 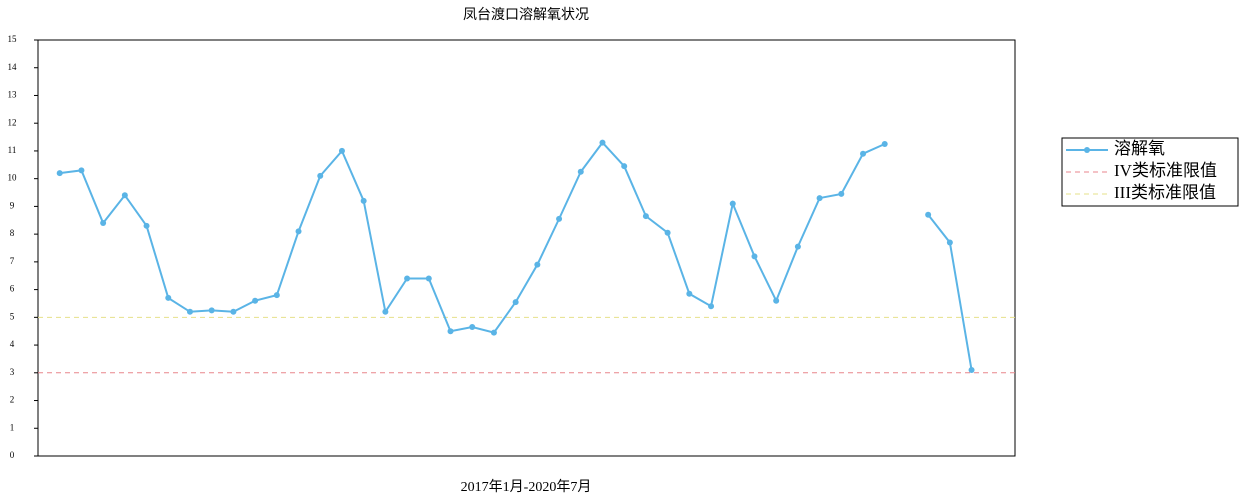 What do you see at coordinates (1165, 192) in the screenshot?
I see `legend-label: III类标准限值` at bounding box center [1165, 192].